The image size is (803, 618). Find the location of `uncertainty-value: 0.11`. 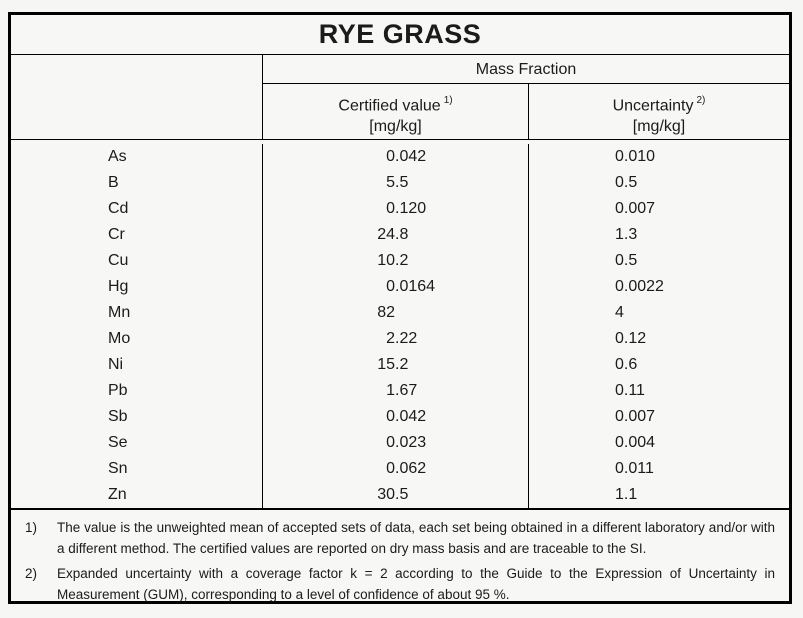

uncertainty-value: 0.11 is located at coordinates (630, 390).